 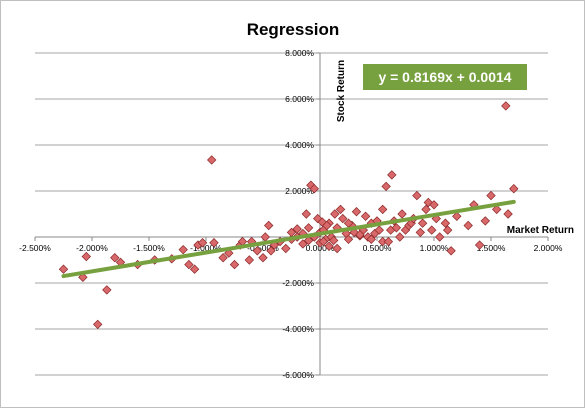 I want to click on y-tick-label: 2.000%, so click(x=299, y=191).